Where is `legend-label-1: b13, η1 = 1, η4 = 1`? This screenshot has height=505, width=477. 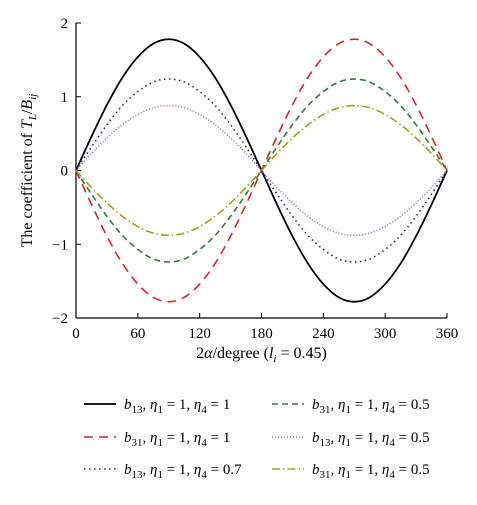
legend-label-1: b13, η1 = 1, η4 = 1 is located at coordinates (177, 406).